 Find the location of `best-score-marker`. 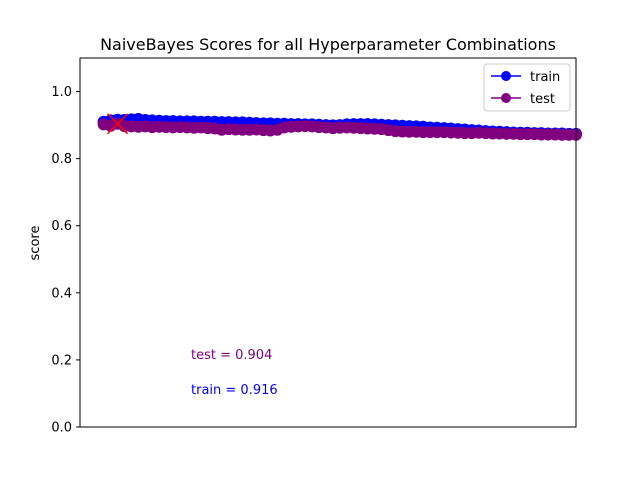

best-score-marker is located at coordinates (117, 124).